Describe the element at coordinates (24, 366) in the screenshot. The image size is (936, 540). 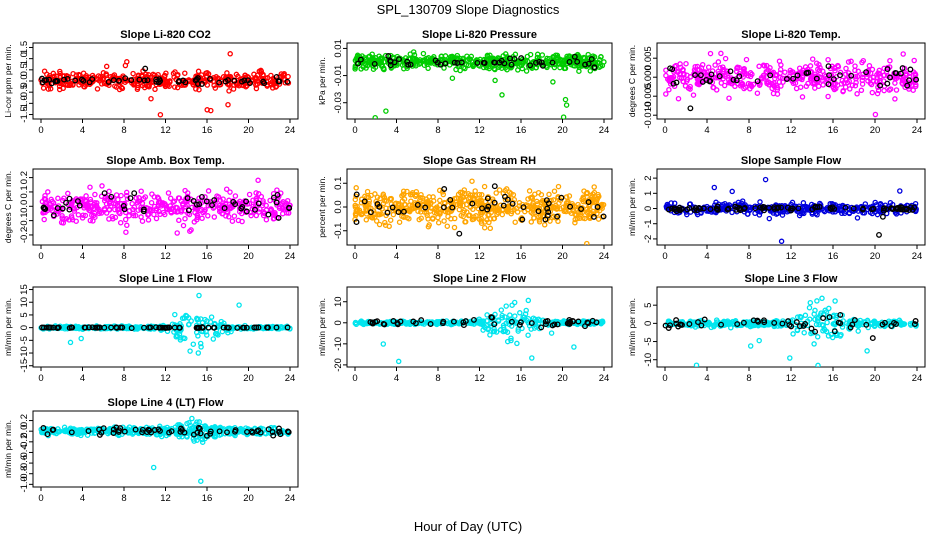
I see `y-tick-label: -15` at that location.